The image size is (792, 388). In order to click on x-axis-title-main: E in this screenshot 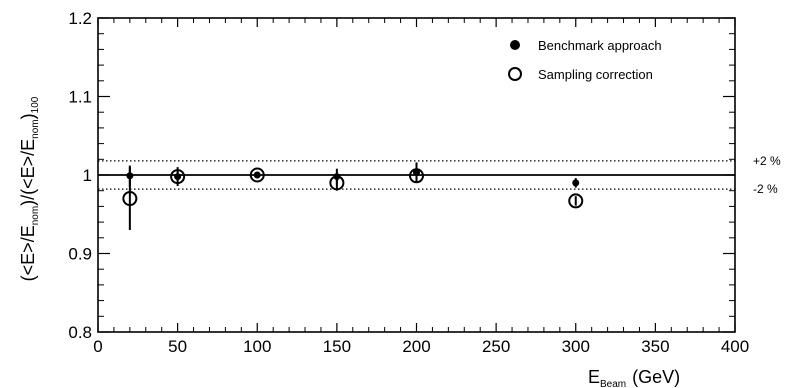, I will do `click(594, 377)`.